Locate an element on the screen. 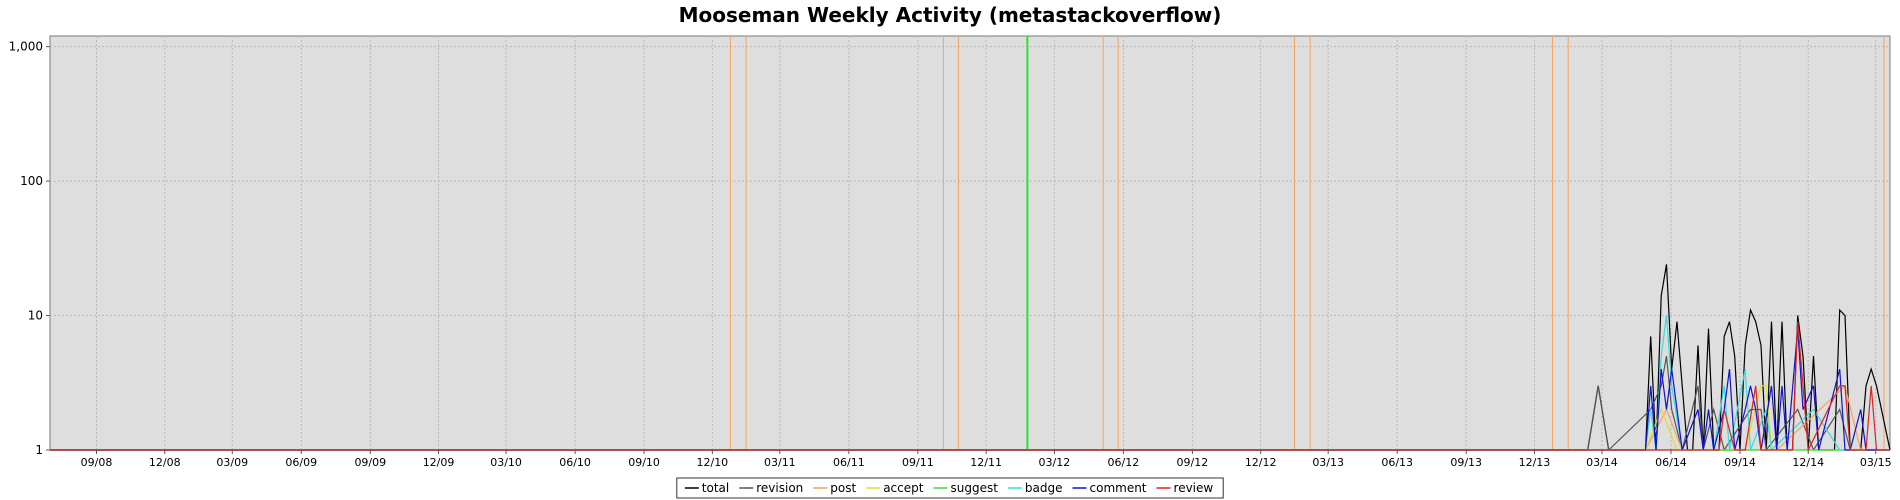 This screenshot has width=1900, height=500. x-tick-label: 03/14 is located at coordinates (1602, 462).